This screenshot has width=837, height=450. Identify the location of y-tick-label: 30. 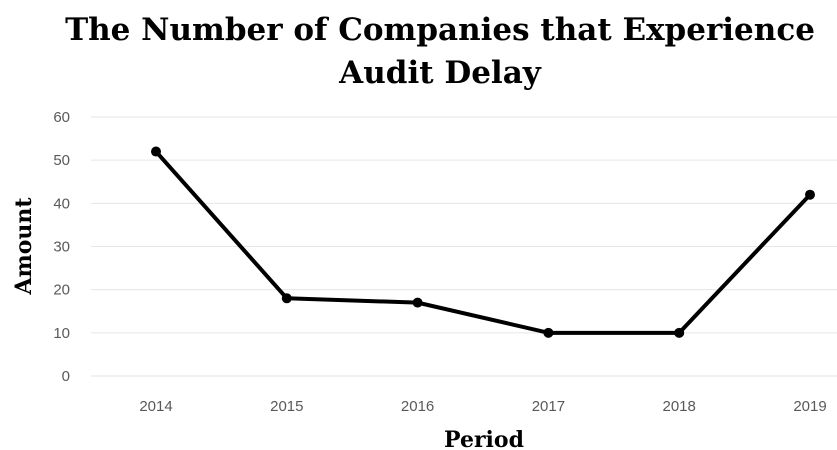
(61, 247).